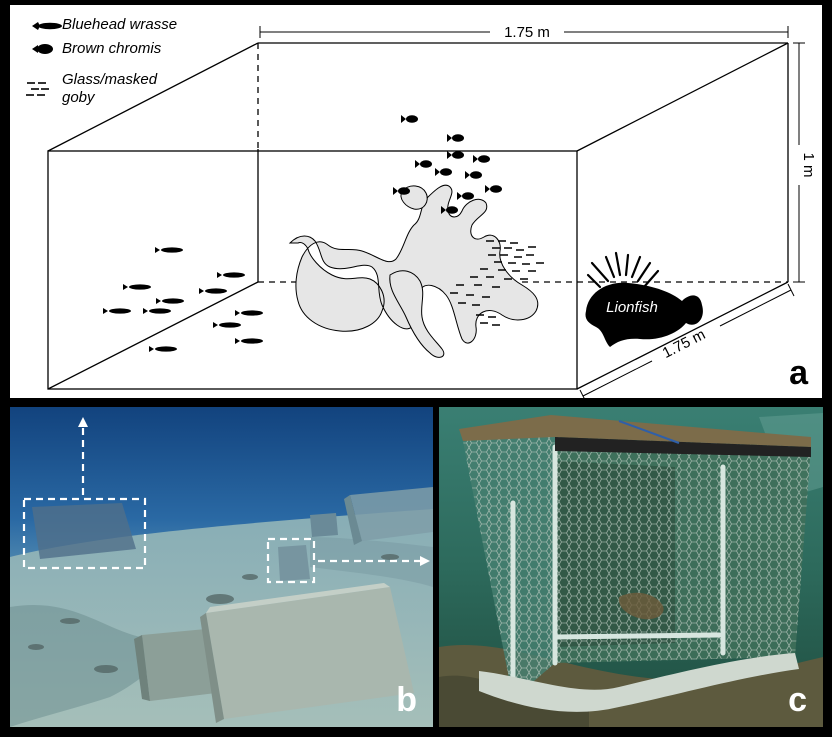  What do you see at coordinates (37, 89) in the screenshot?
I see `goby-icon` at bounding box center [37, 89].